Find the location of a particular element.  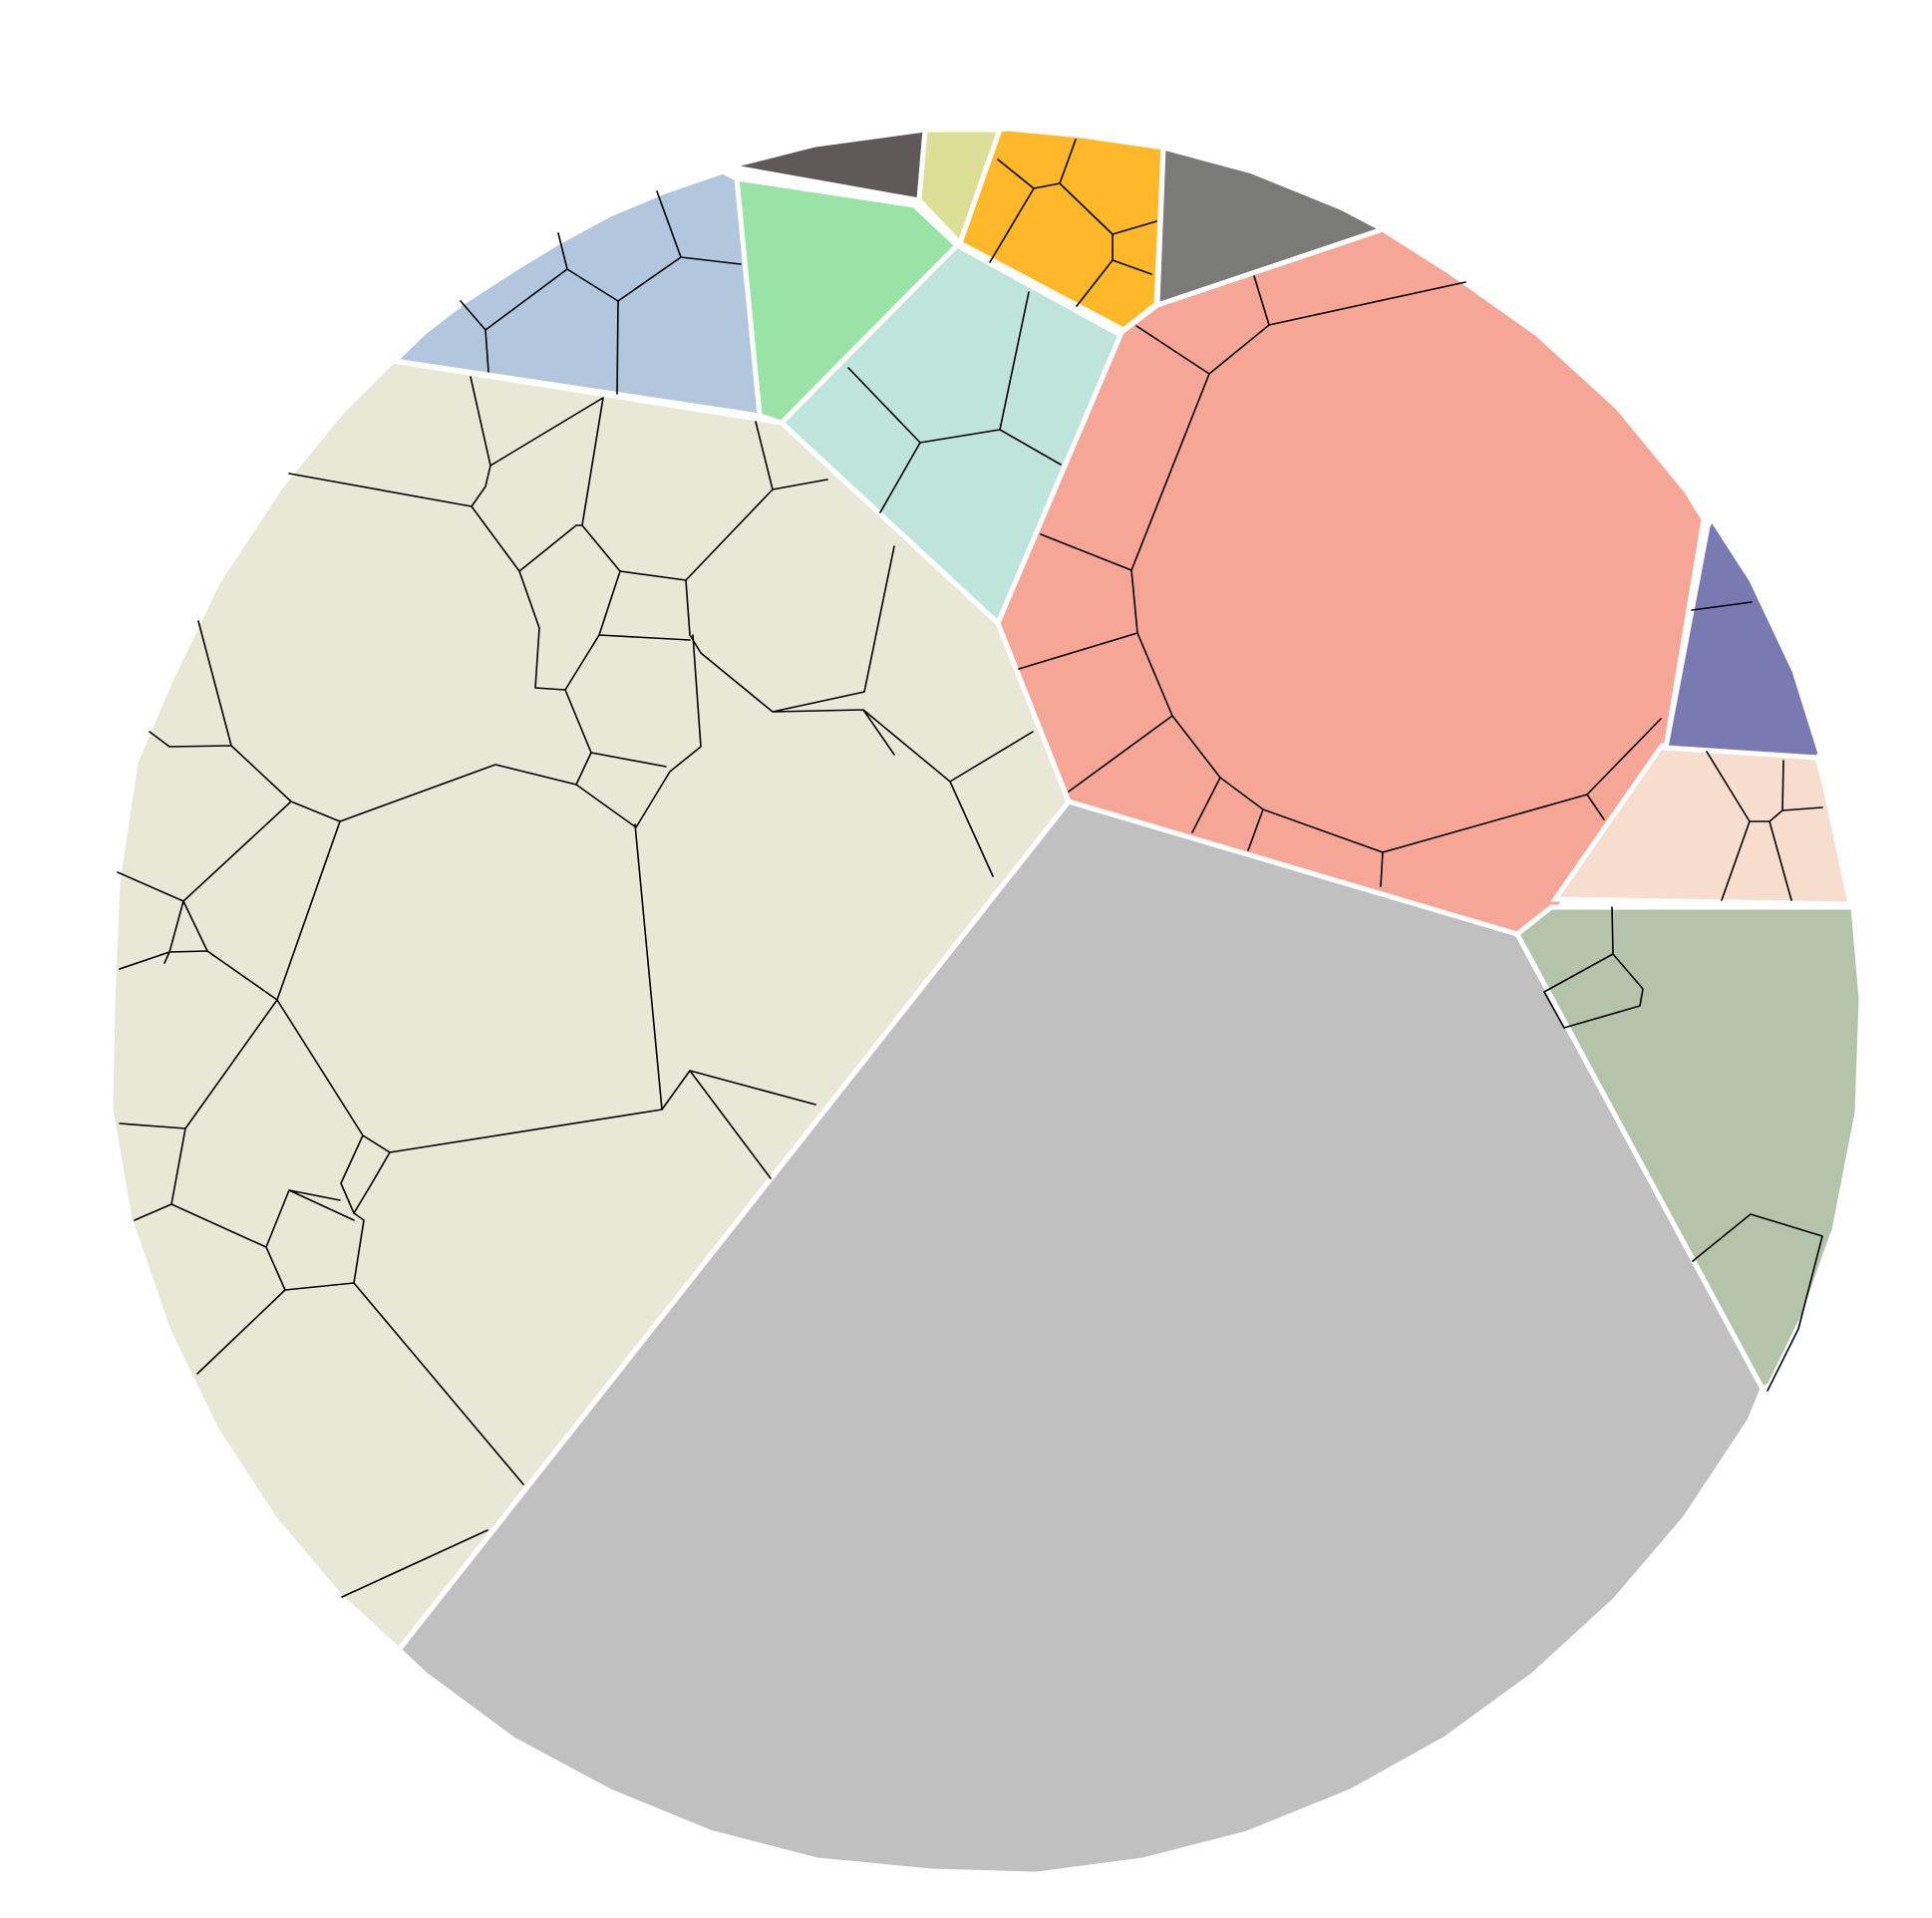

region-salmon is located at coordinates (1351, 581).